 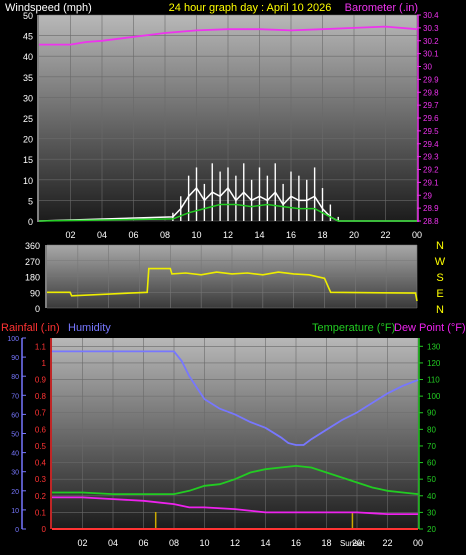 What do you see at coordinates (296, 543) in the screenshot?
I see `temp-x-tick-label: 16` at bounding box center [296, 543].